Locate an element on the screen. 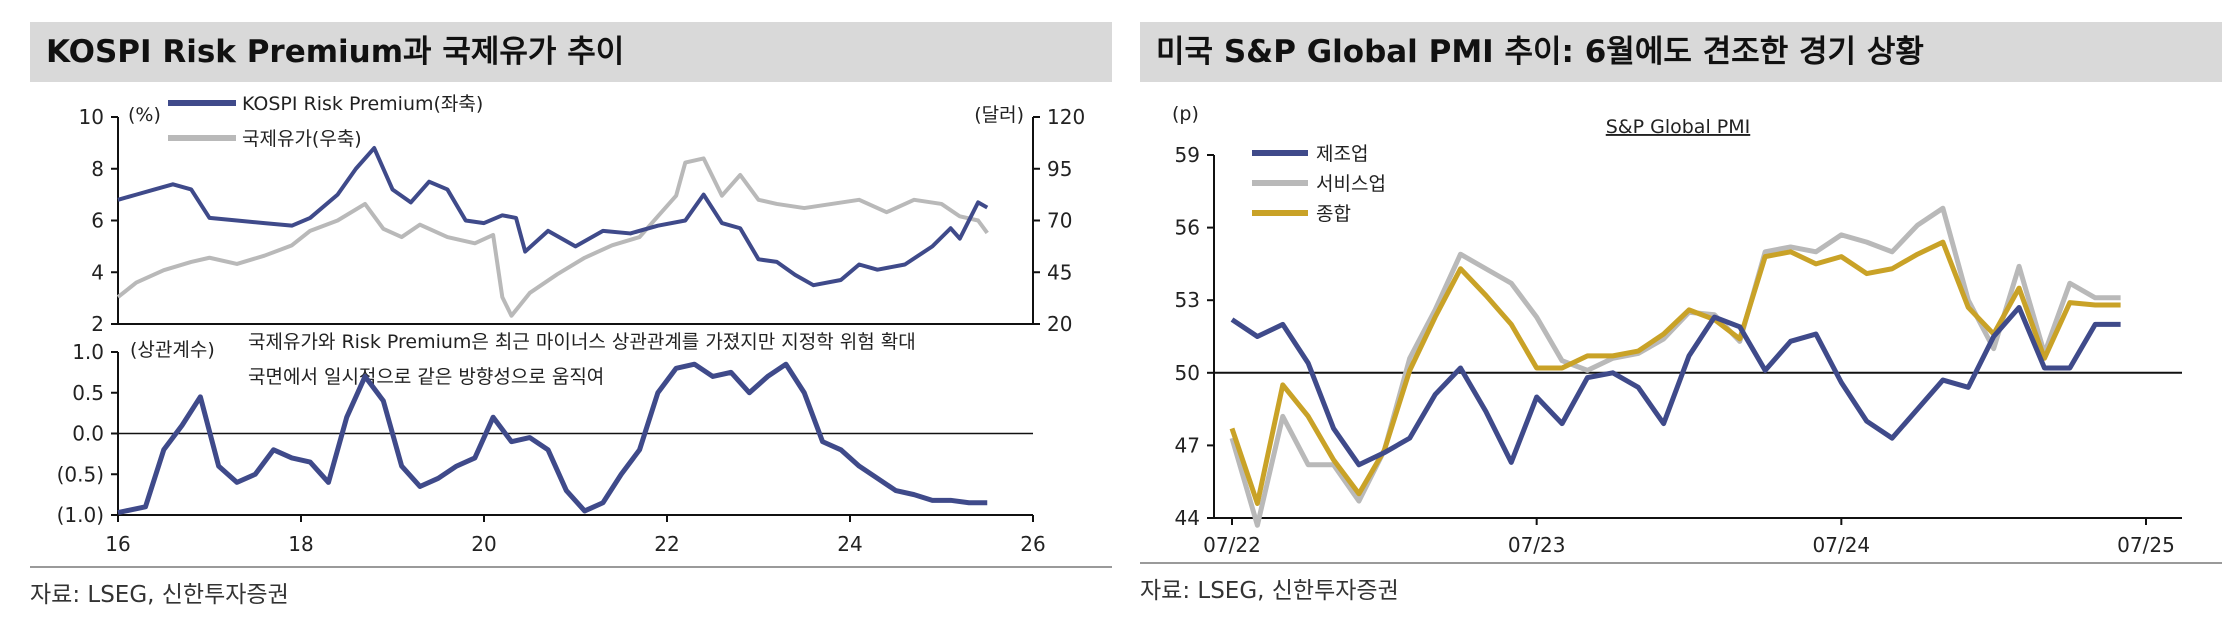  right-tick-label: 120 is located at coordinates (1066, 117).